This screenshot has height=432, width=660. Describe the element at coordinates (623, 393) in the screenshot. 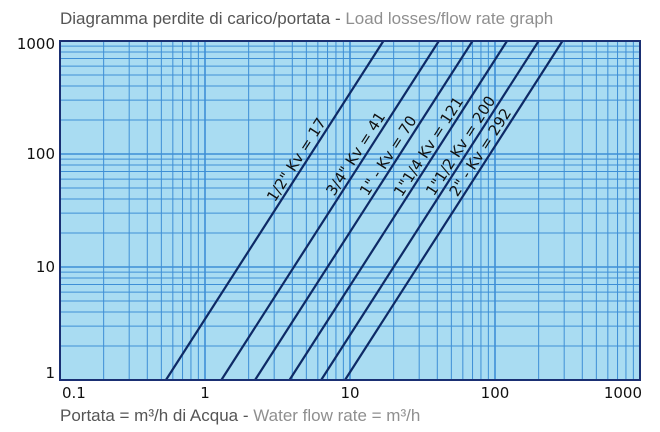

I see `x-tick-label: 1000` at that location.